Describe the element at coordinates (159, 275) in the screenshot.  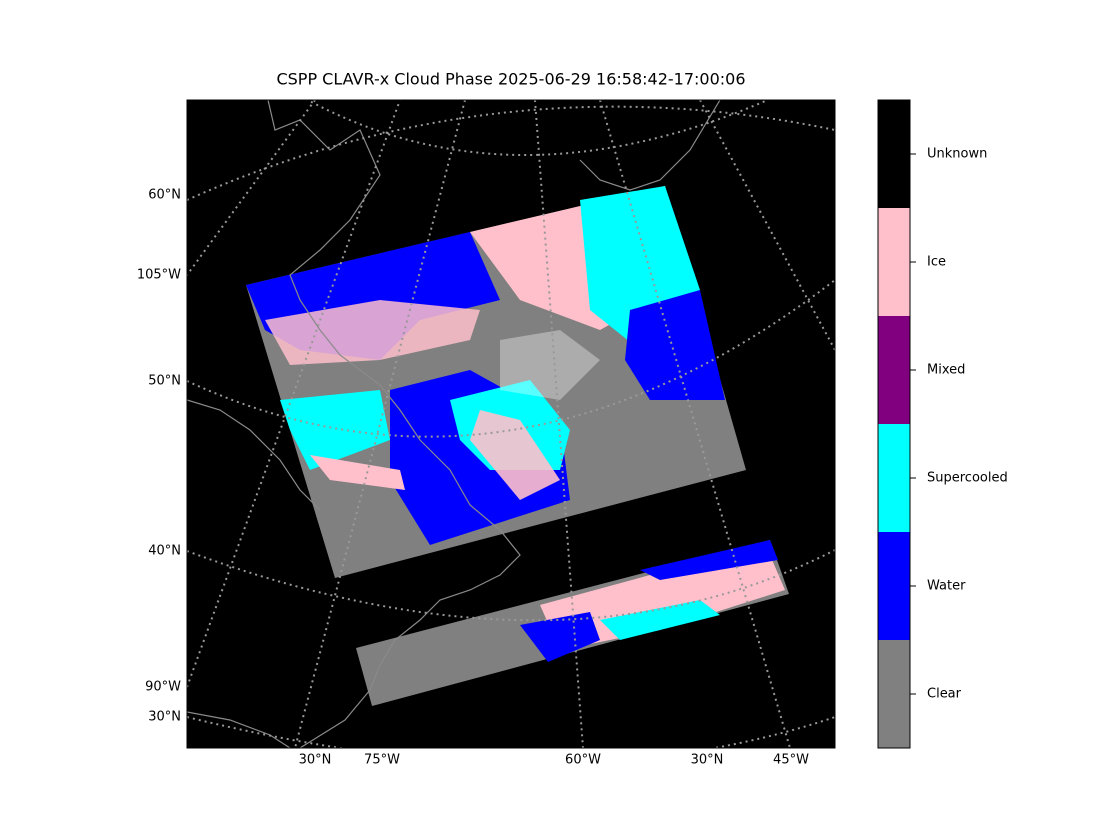
I see `lat-lon-label: 105°W` at that location.